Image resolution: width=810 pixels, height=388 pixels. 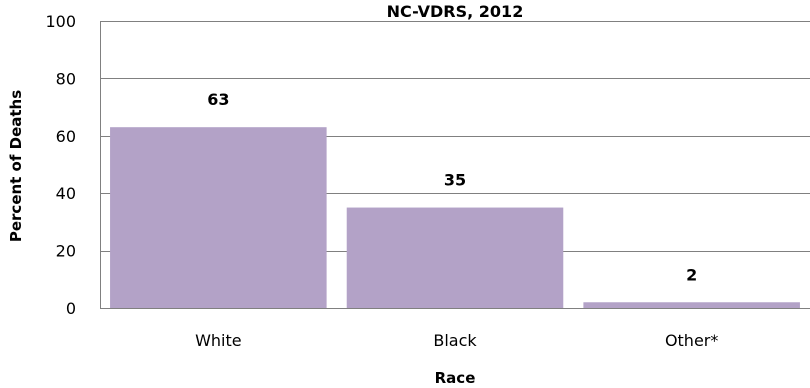 I want to click on x-axis-title: Race, so click(x=455, y=378).